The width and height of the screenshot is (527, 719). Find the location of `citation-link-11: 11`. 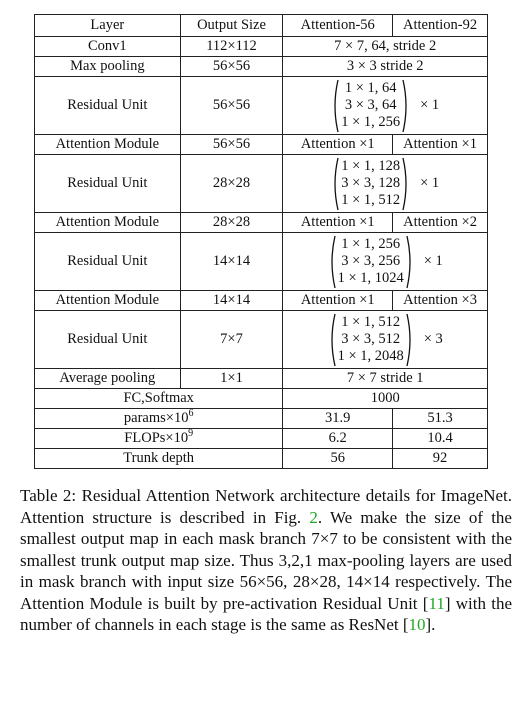

citation-link-11: 11 is located at coordinates (436, 603).